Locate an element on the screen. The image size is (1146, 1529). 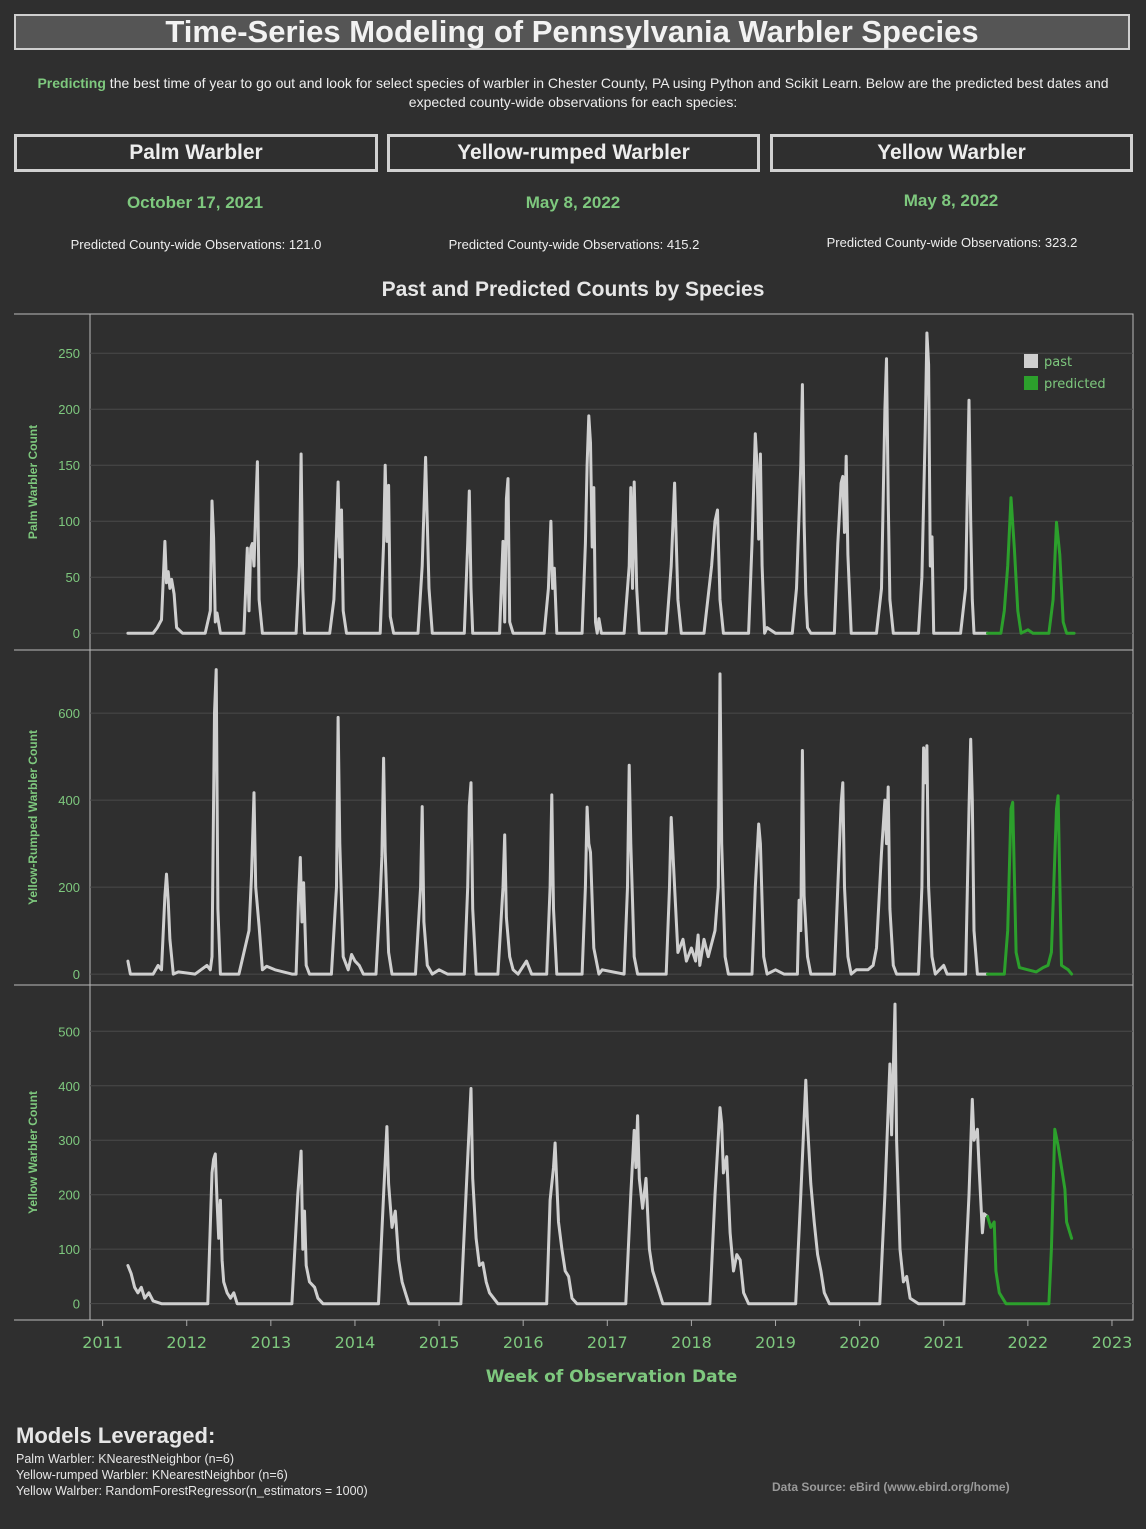
x-tick-label: 2018 is located at coordinates (691, 1342).